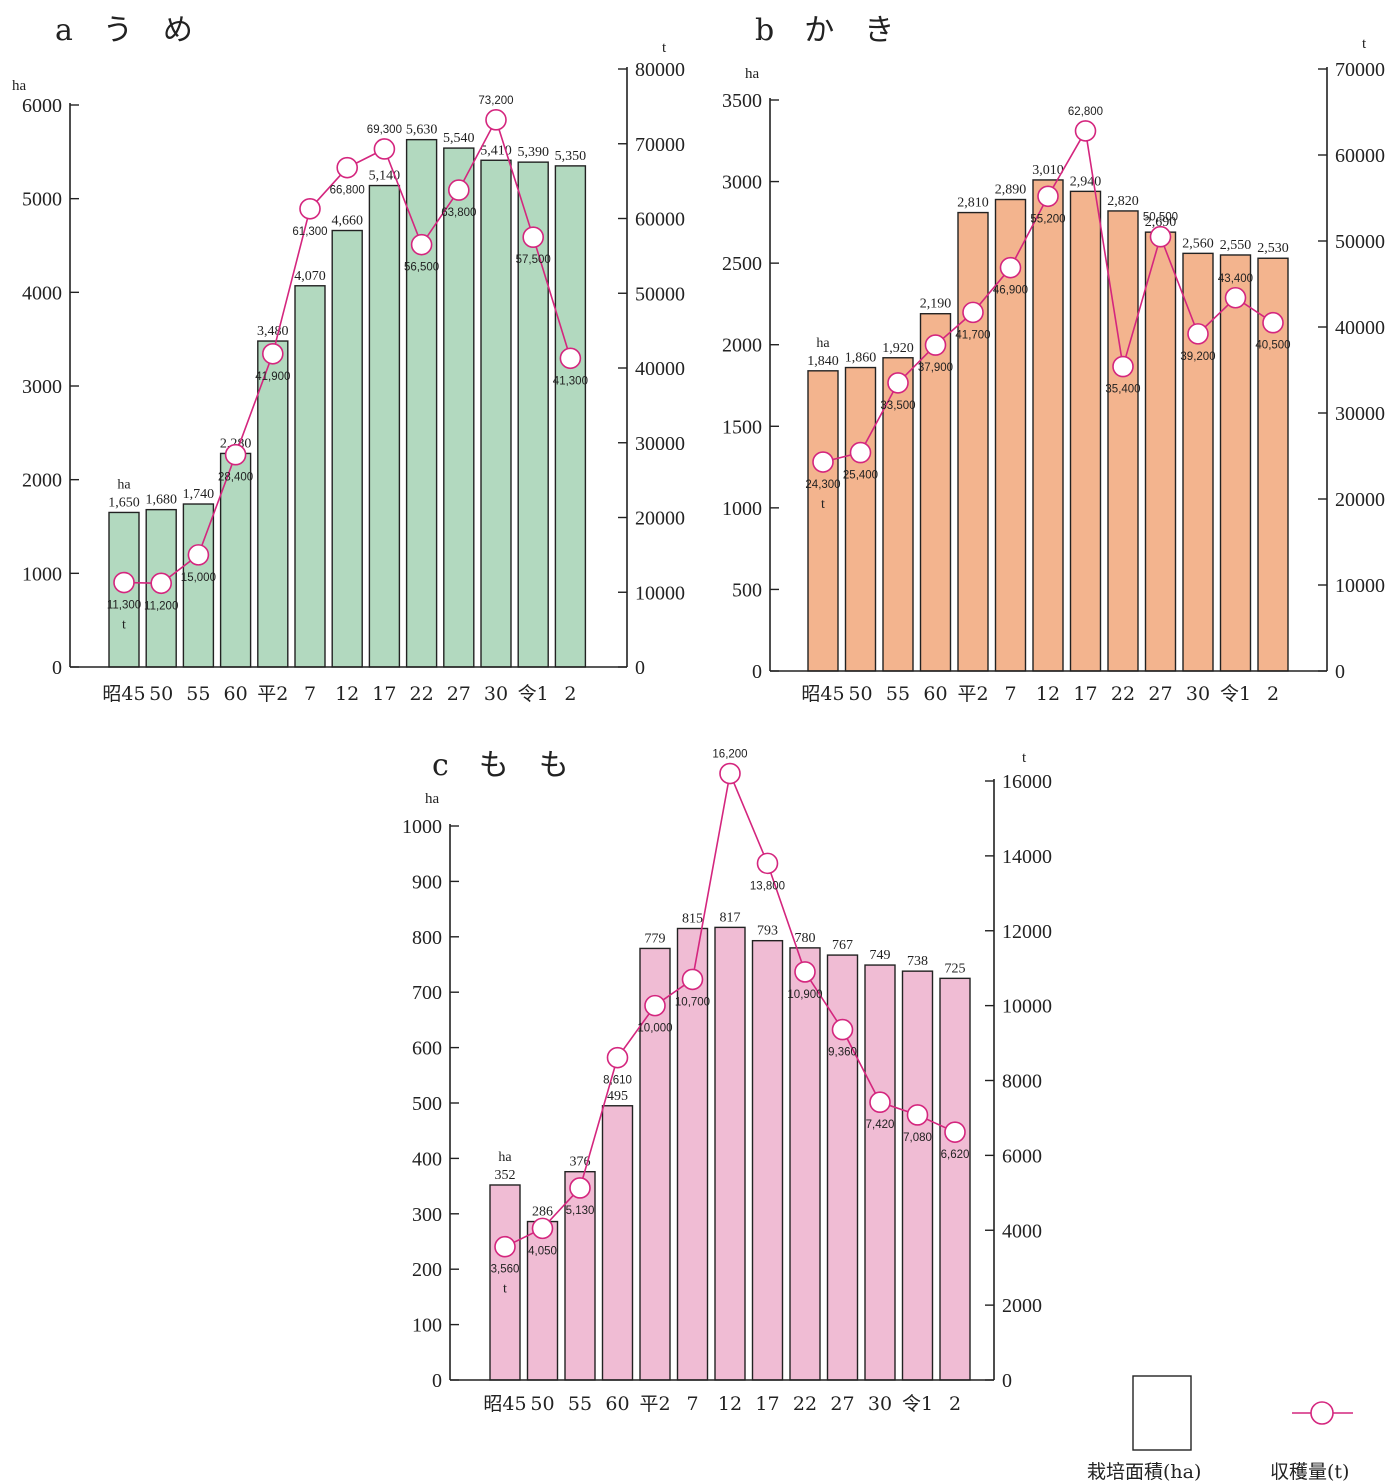 The height and width of the screenshot is (1481, 1392). Describe the element at coordinates (822, 694) in the screenshot. I see `x-tick-label-0: 昭45` at that location.